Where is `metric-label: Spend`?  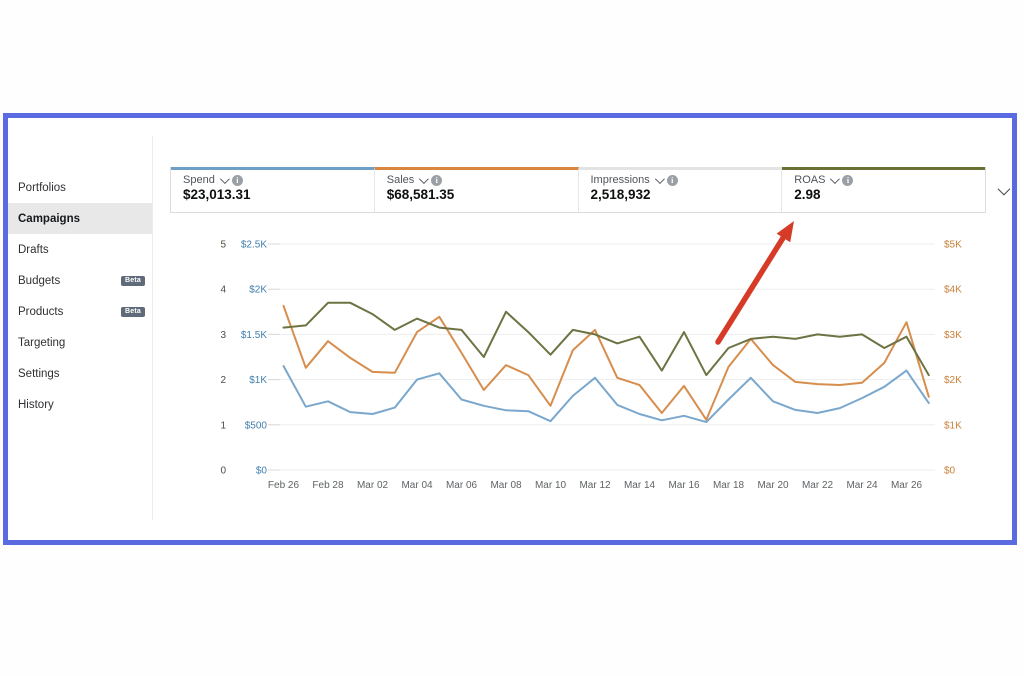 metric-label: Spend is located at coordinates (199, 180).